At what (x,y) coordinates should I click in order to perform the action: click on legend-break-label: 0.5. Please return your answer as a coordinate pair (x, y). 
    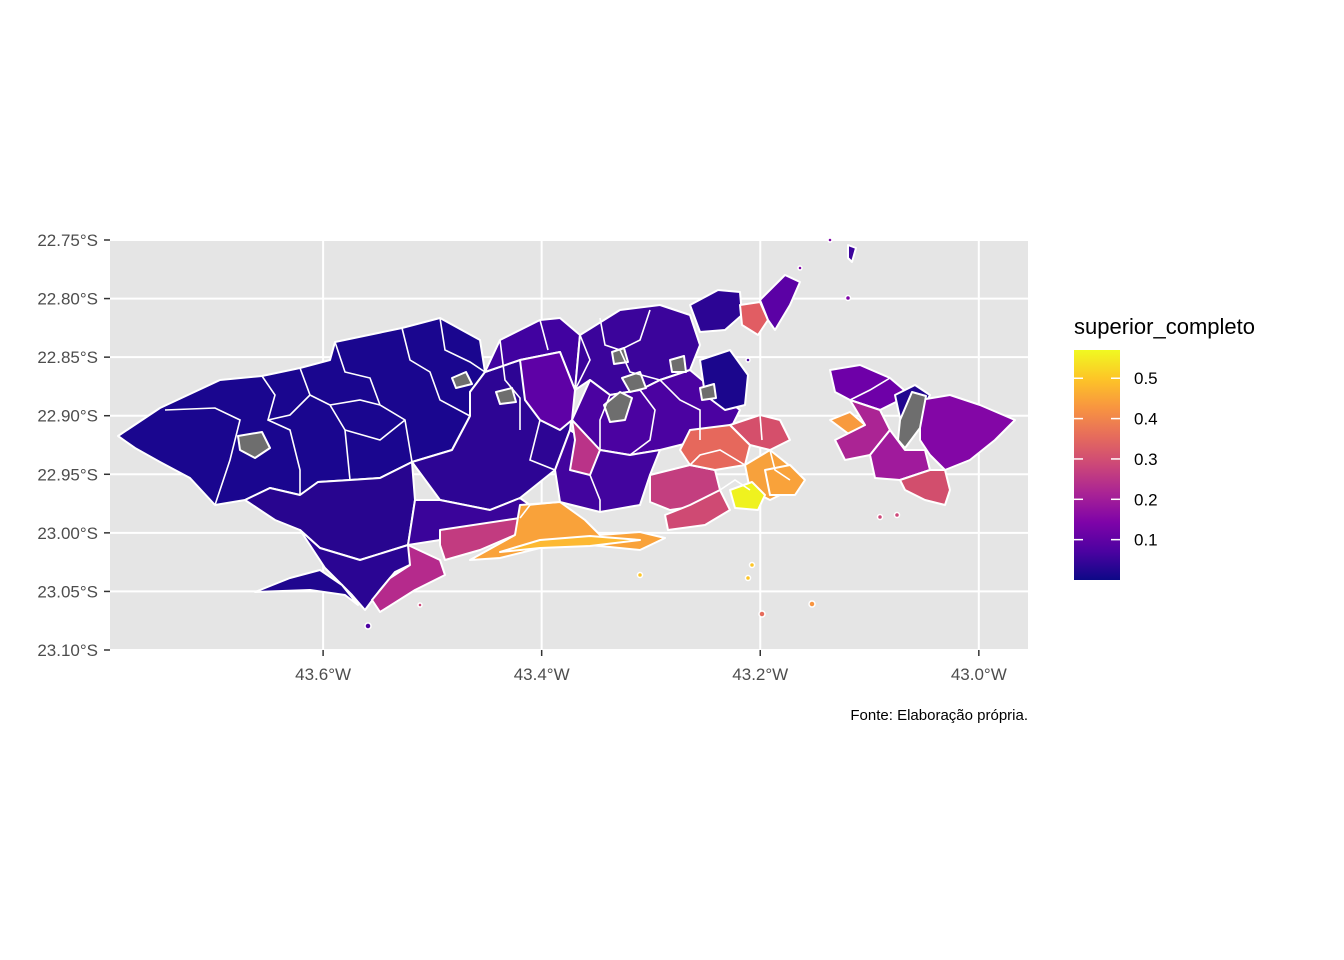
    Looking at the image, I should click on (1146, 378).